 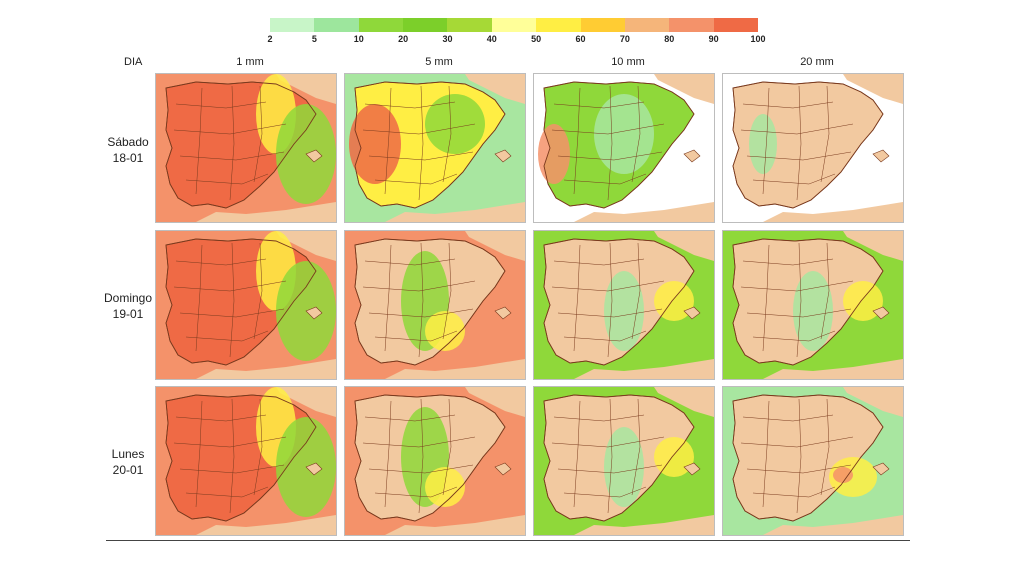 What do you see at coordinates (133, 62) in the screenshot?
I see `dia-label: DIA` at bounding box center [133, 62].